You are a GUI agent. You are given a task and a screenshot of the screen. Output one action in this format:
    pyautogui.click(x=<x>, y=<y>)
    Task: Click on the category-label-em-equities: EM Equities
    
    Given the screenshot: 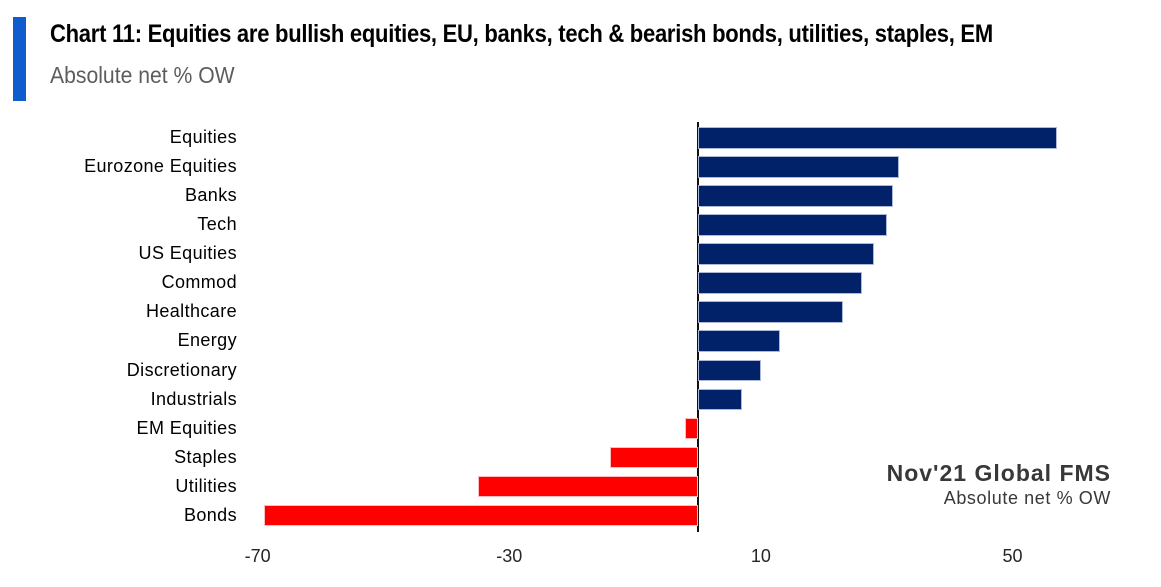 What is the action you would take?
    pyautogui.click(x=186, y=427)
    